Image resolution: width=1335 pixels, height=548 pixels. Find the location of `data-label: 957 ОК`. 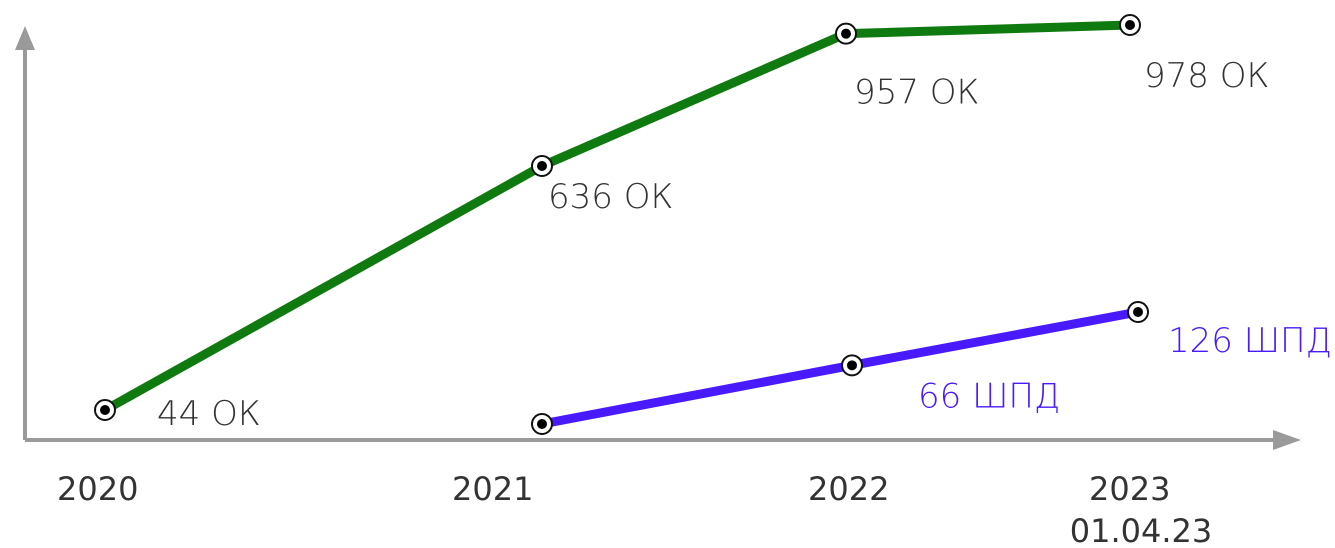

data-label: 957 ОК is located at coordinates (916, 93).